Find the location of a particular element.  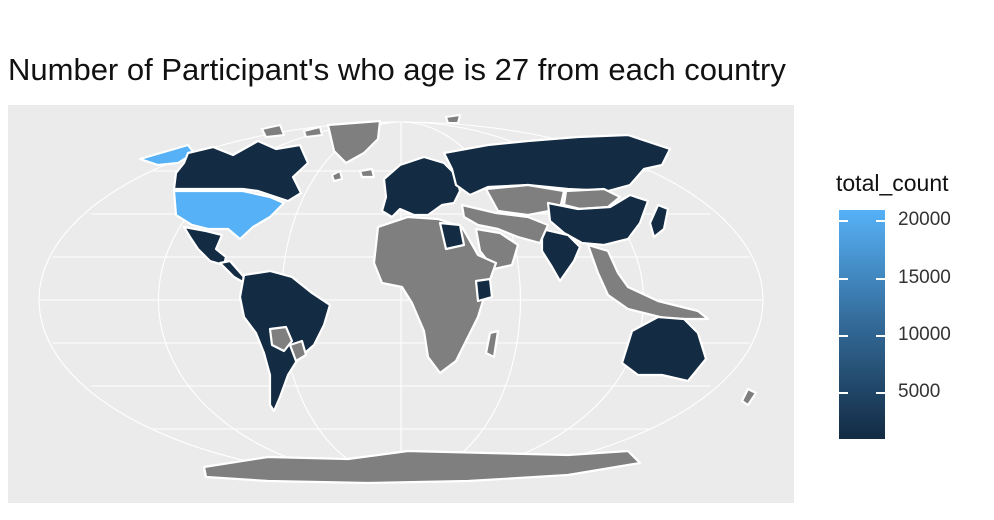

country-kenya is located at coordinates (484, 290).